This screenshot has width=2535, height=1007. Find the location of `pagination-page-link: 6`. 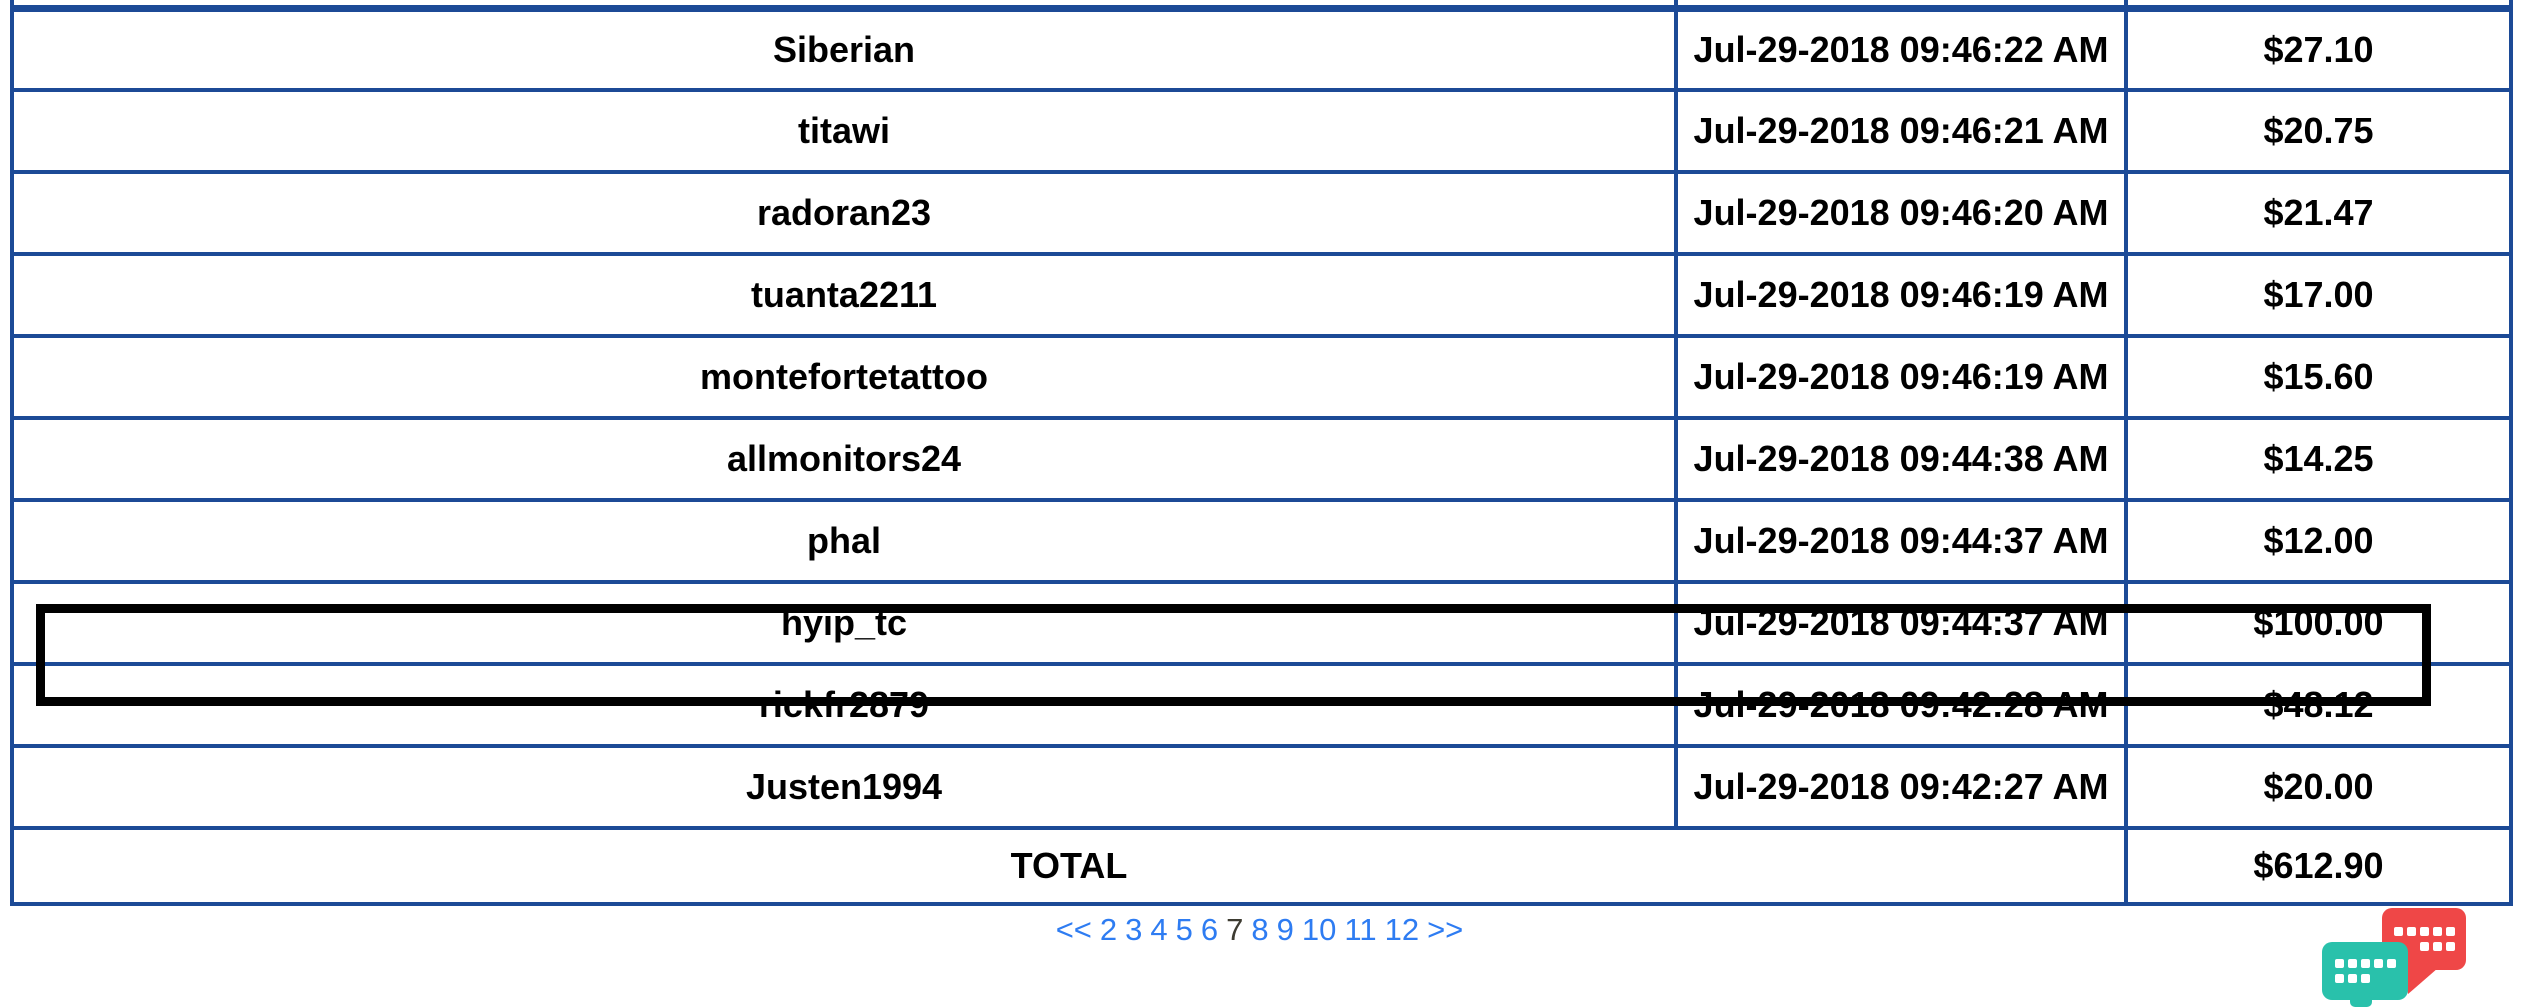

pagination-page-link: 6 is located at coordinates (1209, 929).